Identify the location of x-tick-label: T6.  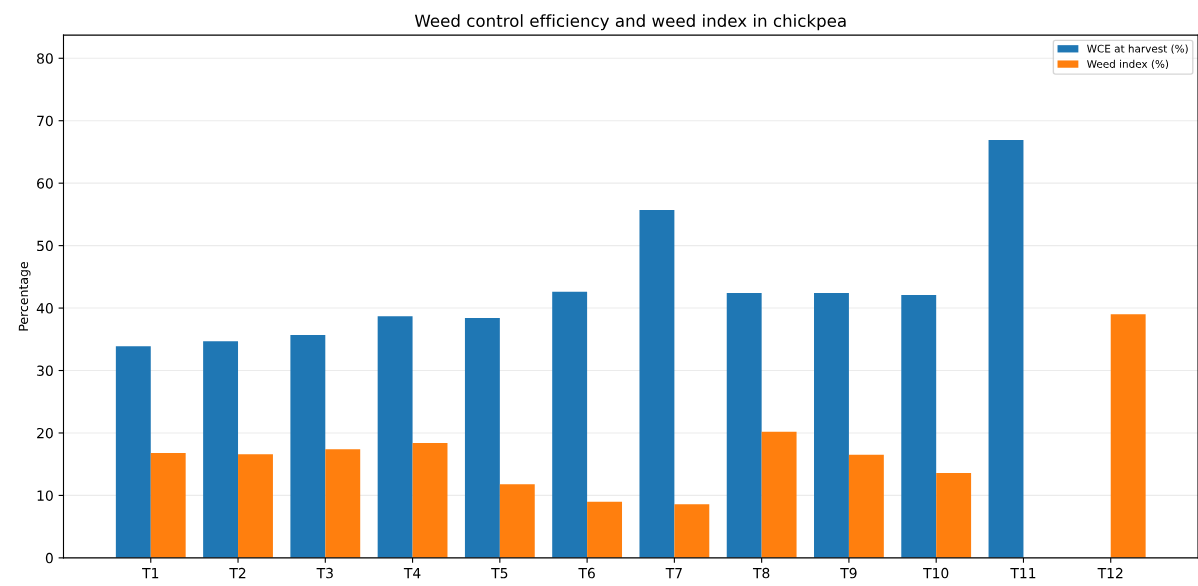
(586, 573).